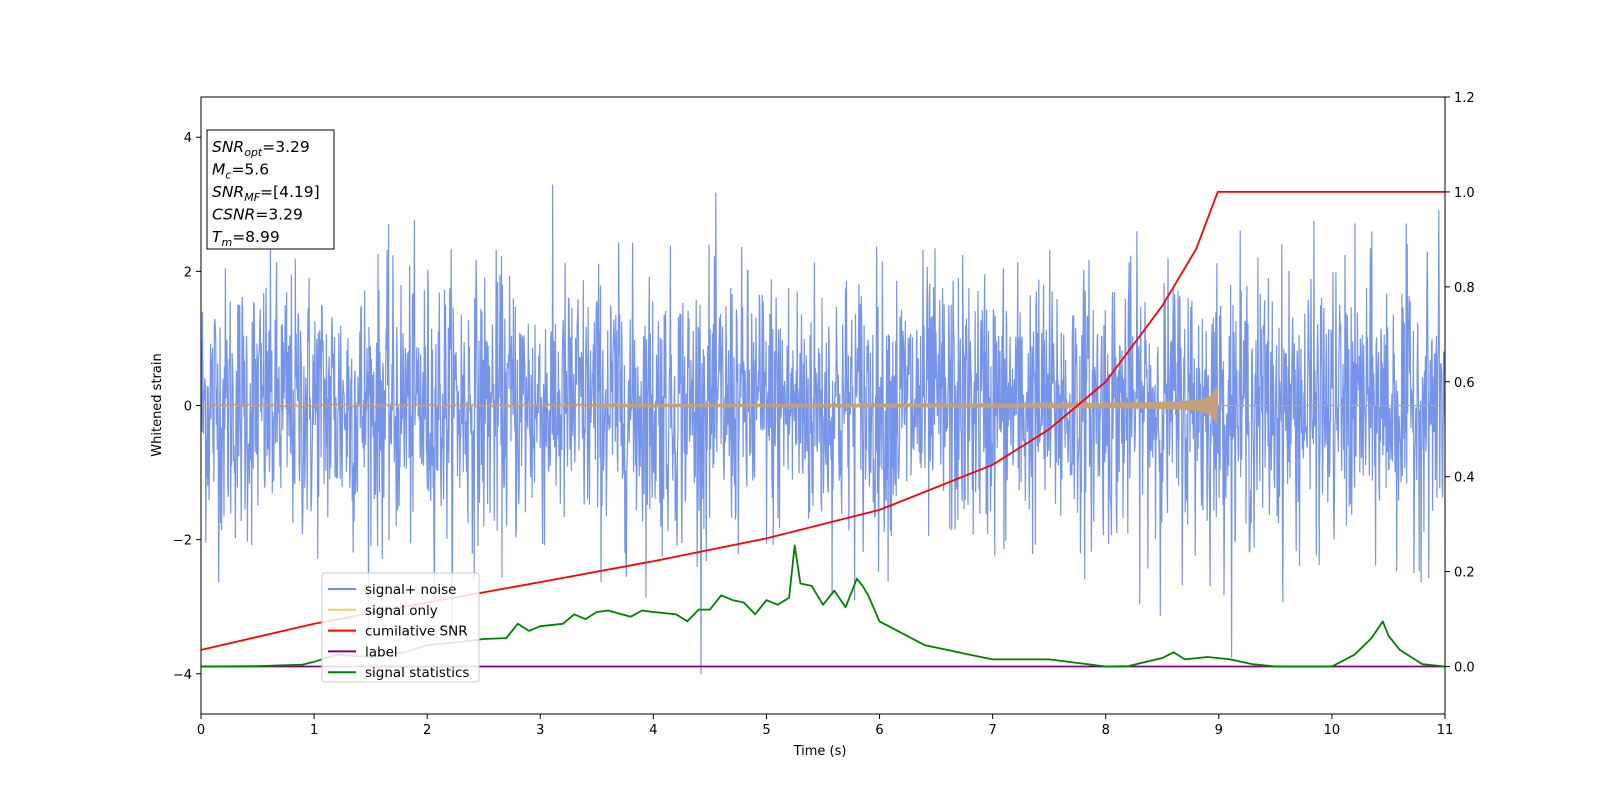 This screenshot has height=800, width=1600. What do you see at coordinates (416, 632) in the screenshot?
I see `legend-label: cumilative SNR` at bounding box center [416, 632].